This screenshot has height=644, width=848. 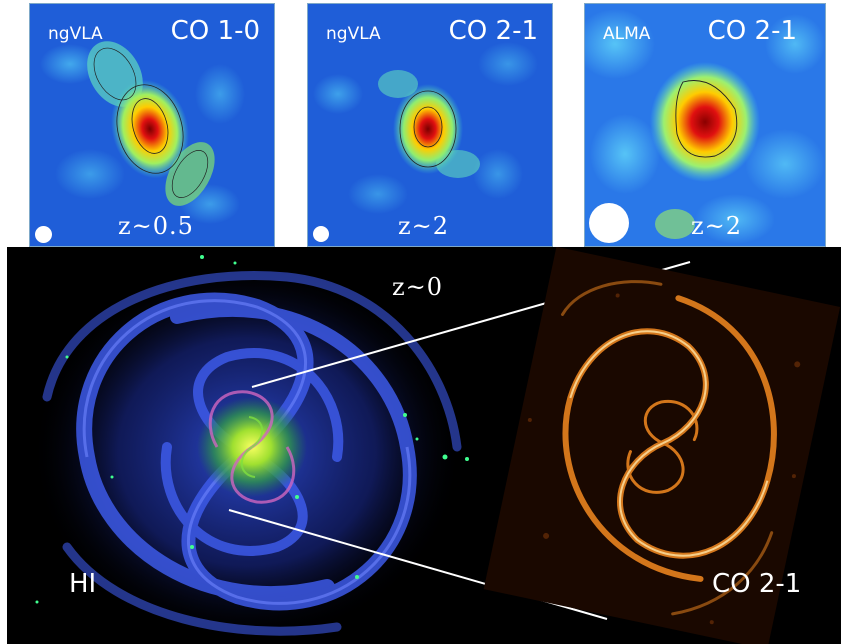 I want to click on map-panel-alma-co21: ALMA CO 2-1 z~2, so click(x=705, y=125).